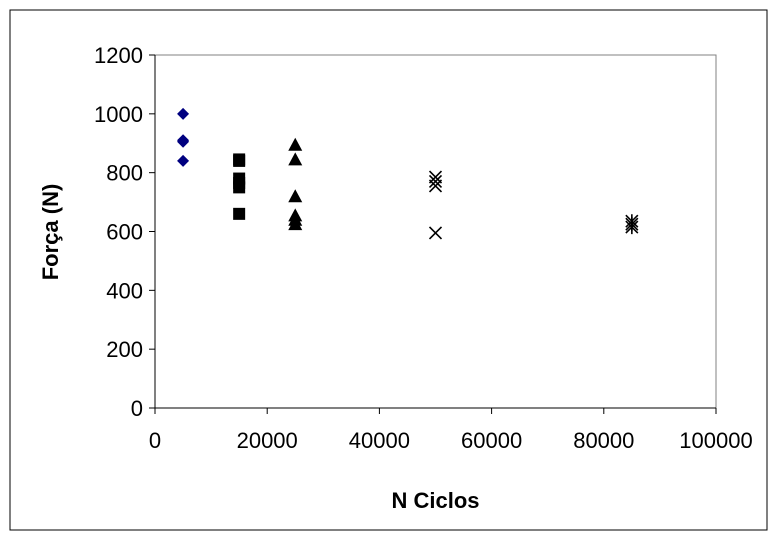 The height and width of the screenshot is (540, 777). I want to click on y-tick-label: 600, so click(124, 232).